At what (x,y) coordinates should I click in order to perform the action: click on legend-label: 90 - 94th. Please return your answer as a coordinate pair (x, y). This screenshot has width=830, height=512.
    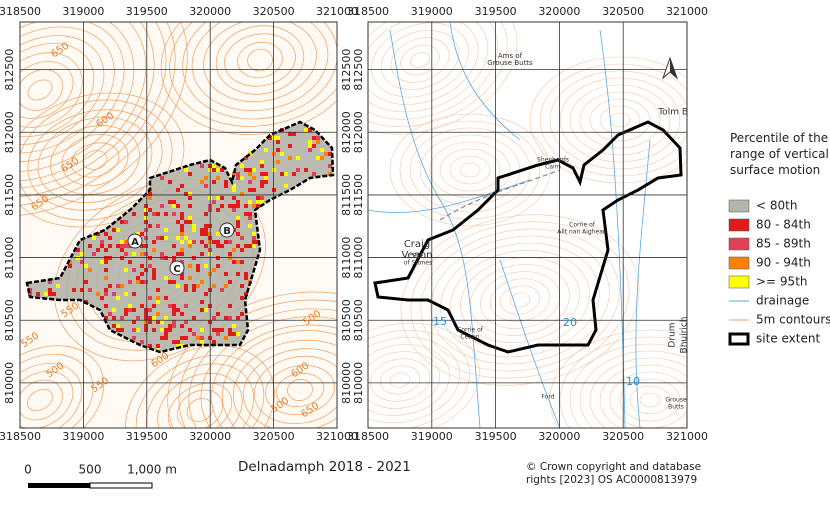
    Looking at the image, I should click on (783, 263).